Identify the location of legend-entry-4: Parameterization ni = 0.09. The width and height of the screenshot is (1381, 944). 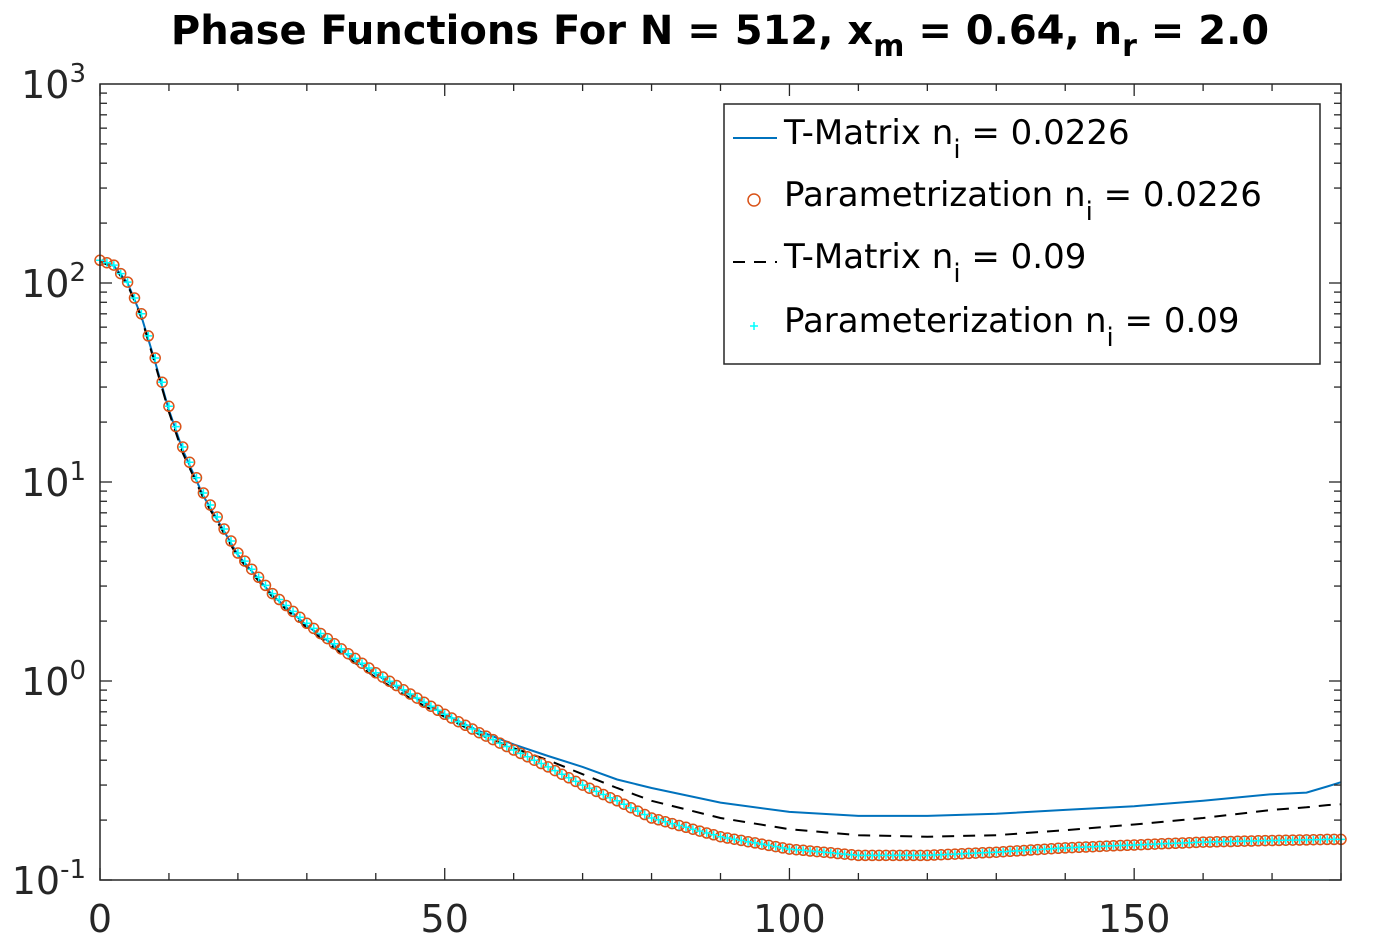
(995, 327).